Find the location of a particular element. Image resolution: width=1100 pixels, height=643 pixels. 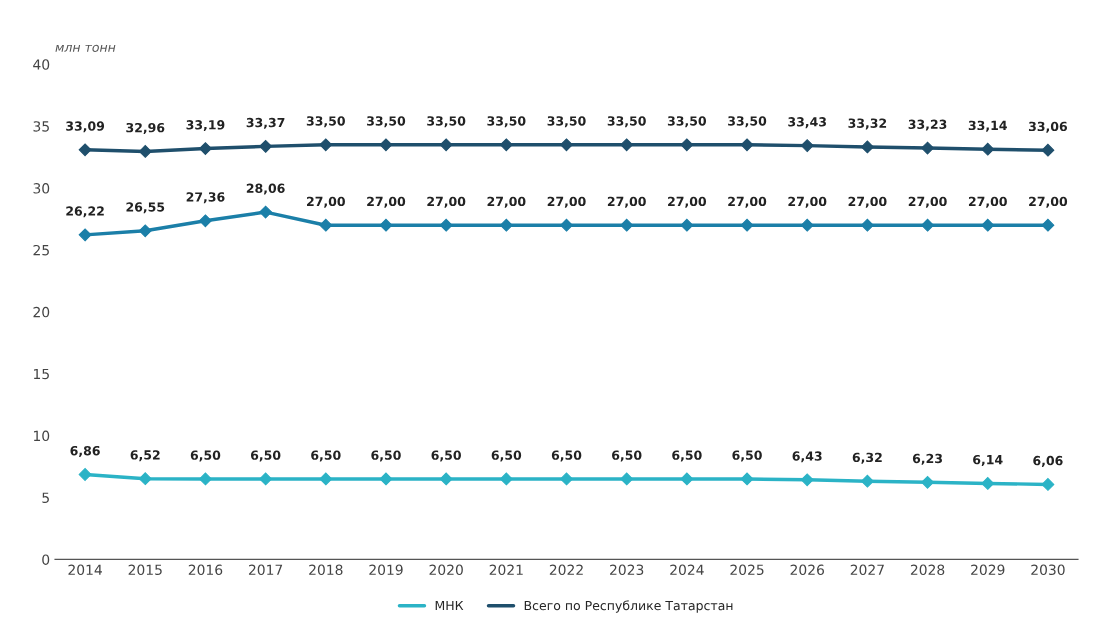

y-tick-label: 0 is located at coordinates (46, 559).